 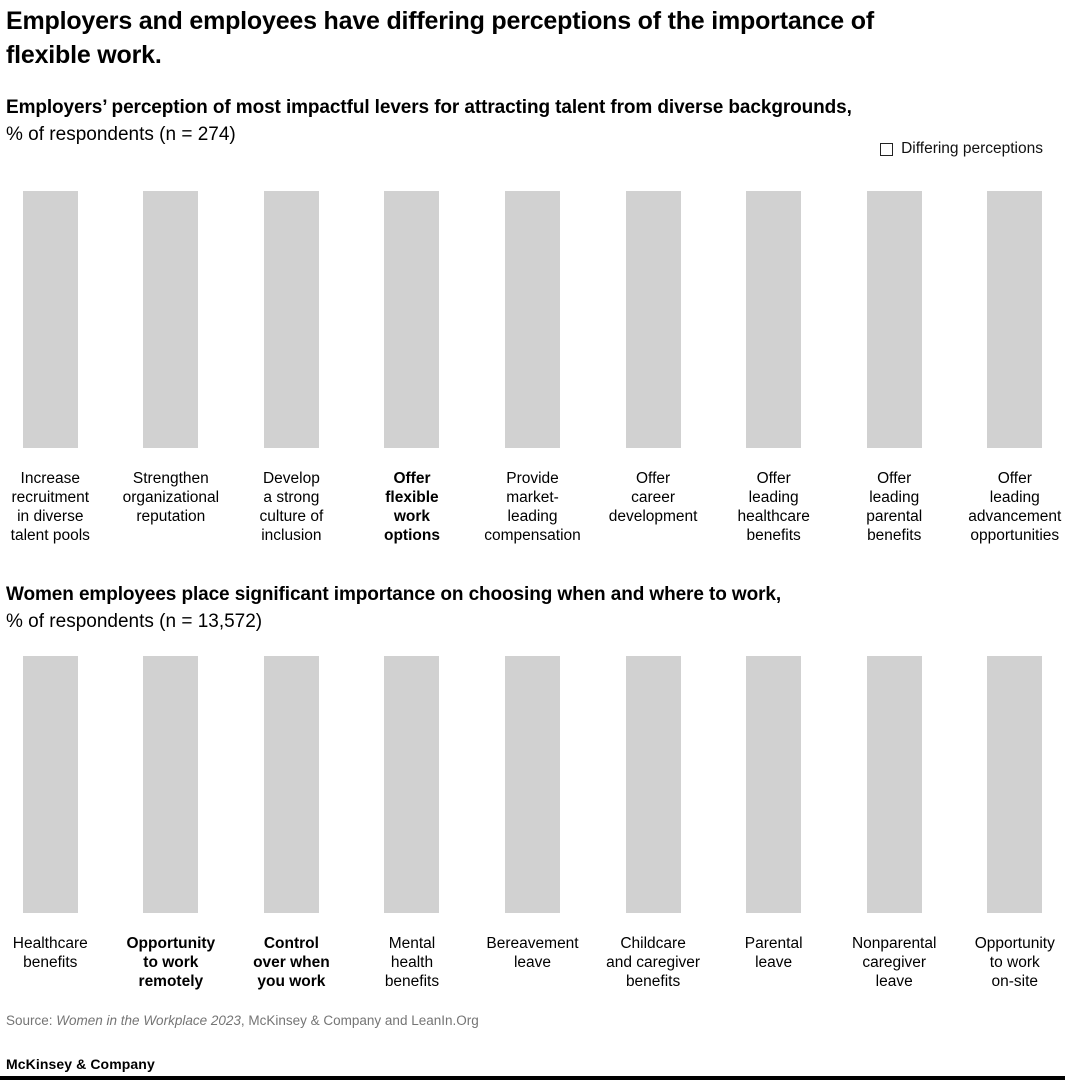 I want to click on bar-label: Offer leading advancement opportunities, so click(x=1015, y=507).